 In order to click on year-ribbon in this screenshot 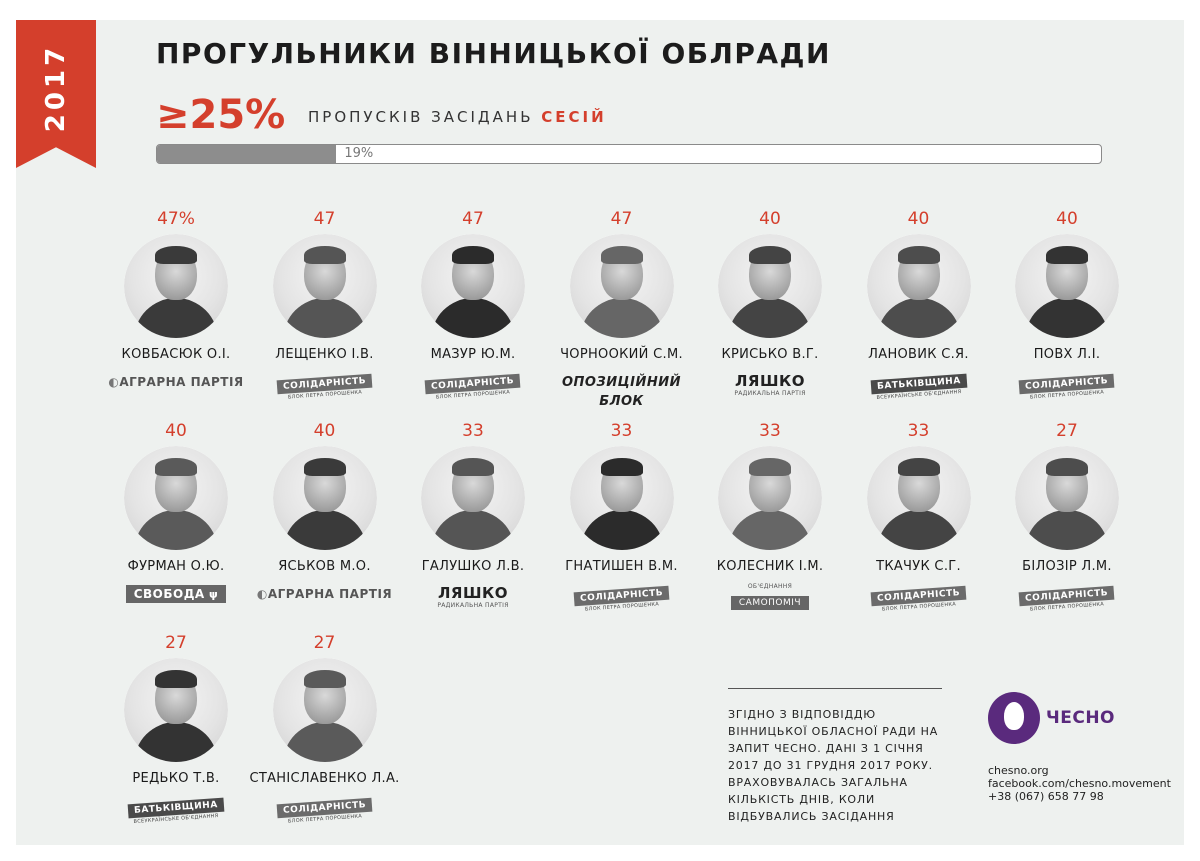, I will do `click(56, 94)`.